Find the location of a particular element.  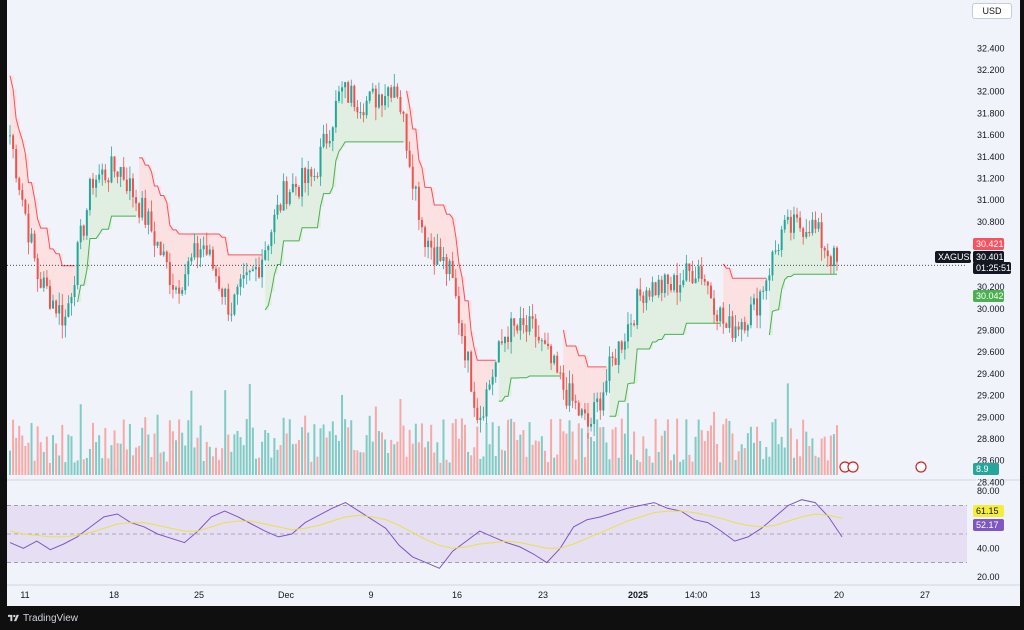

currency-button: USD is located at coordinates (992, 11).